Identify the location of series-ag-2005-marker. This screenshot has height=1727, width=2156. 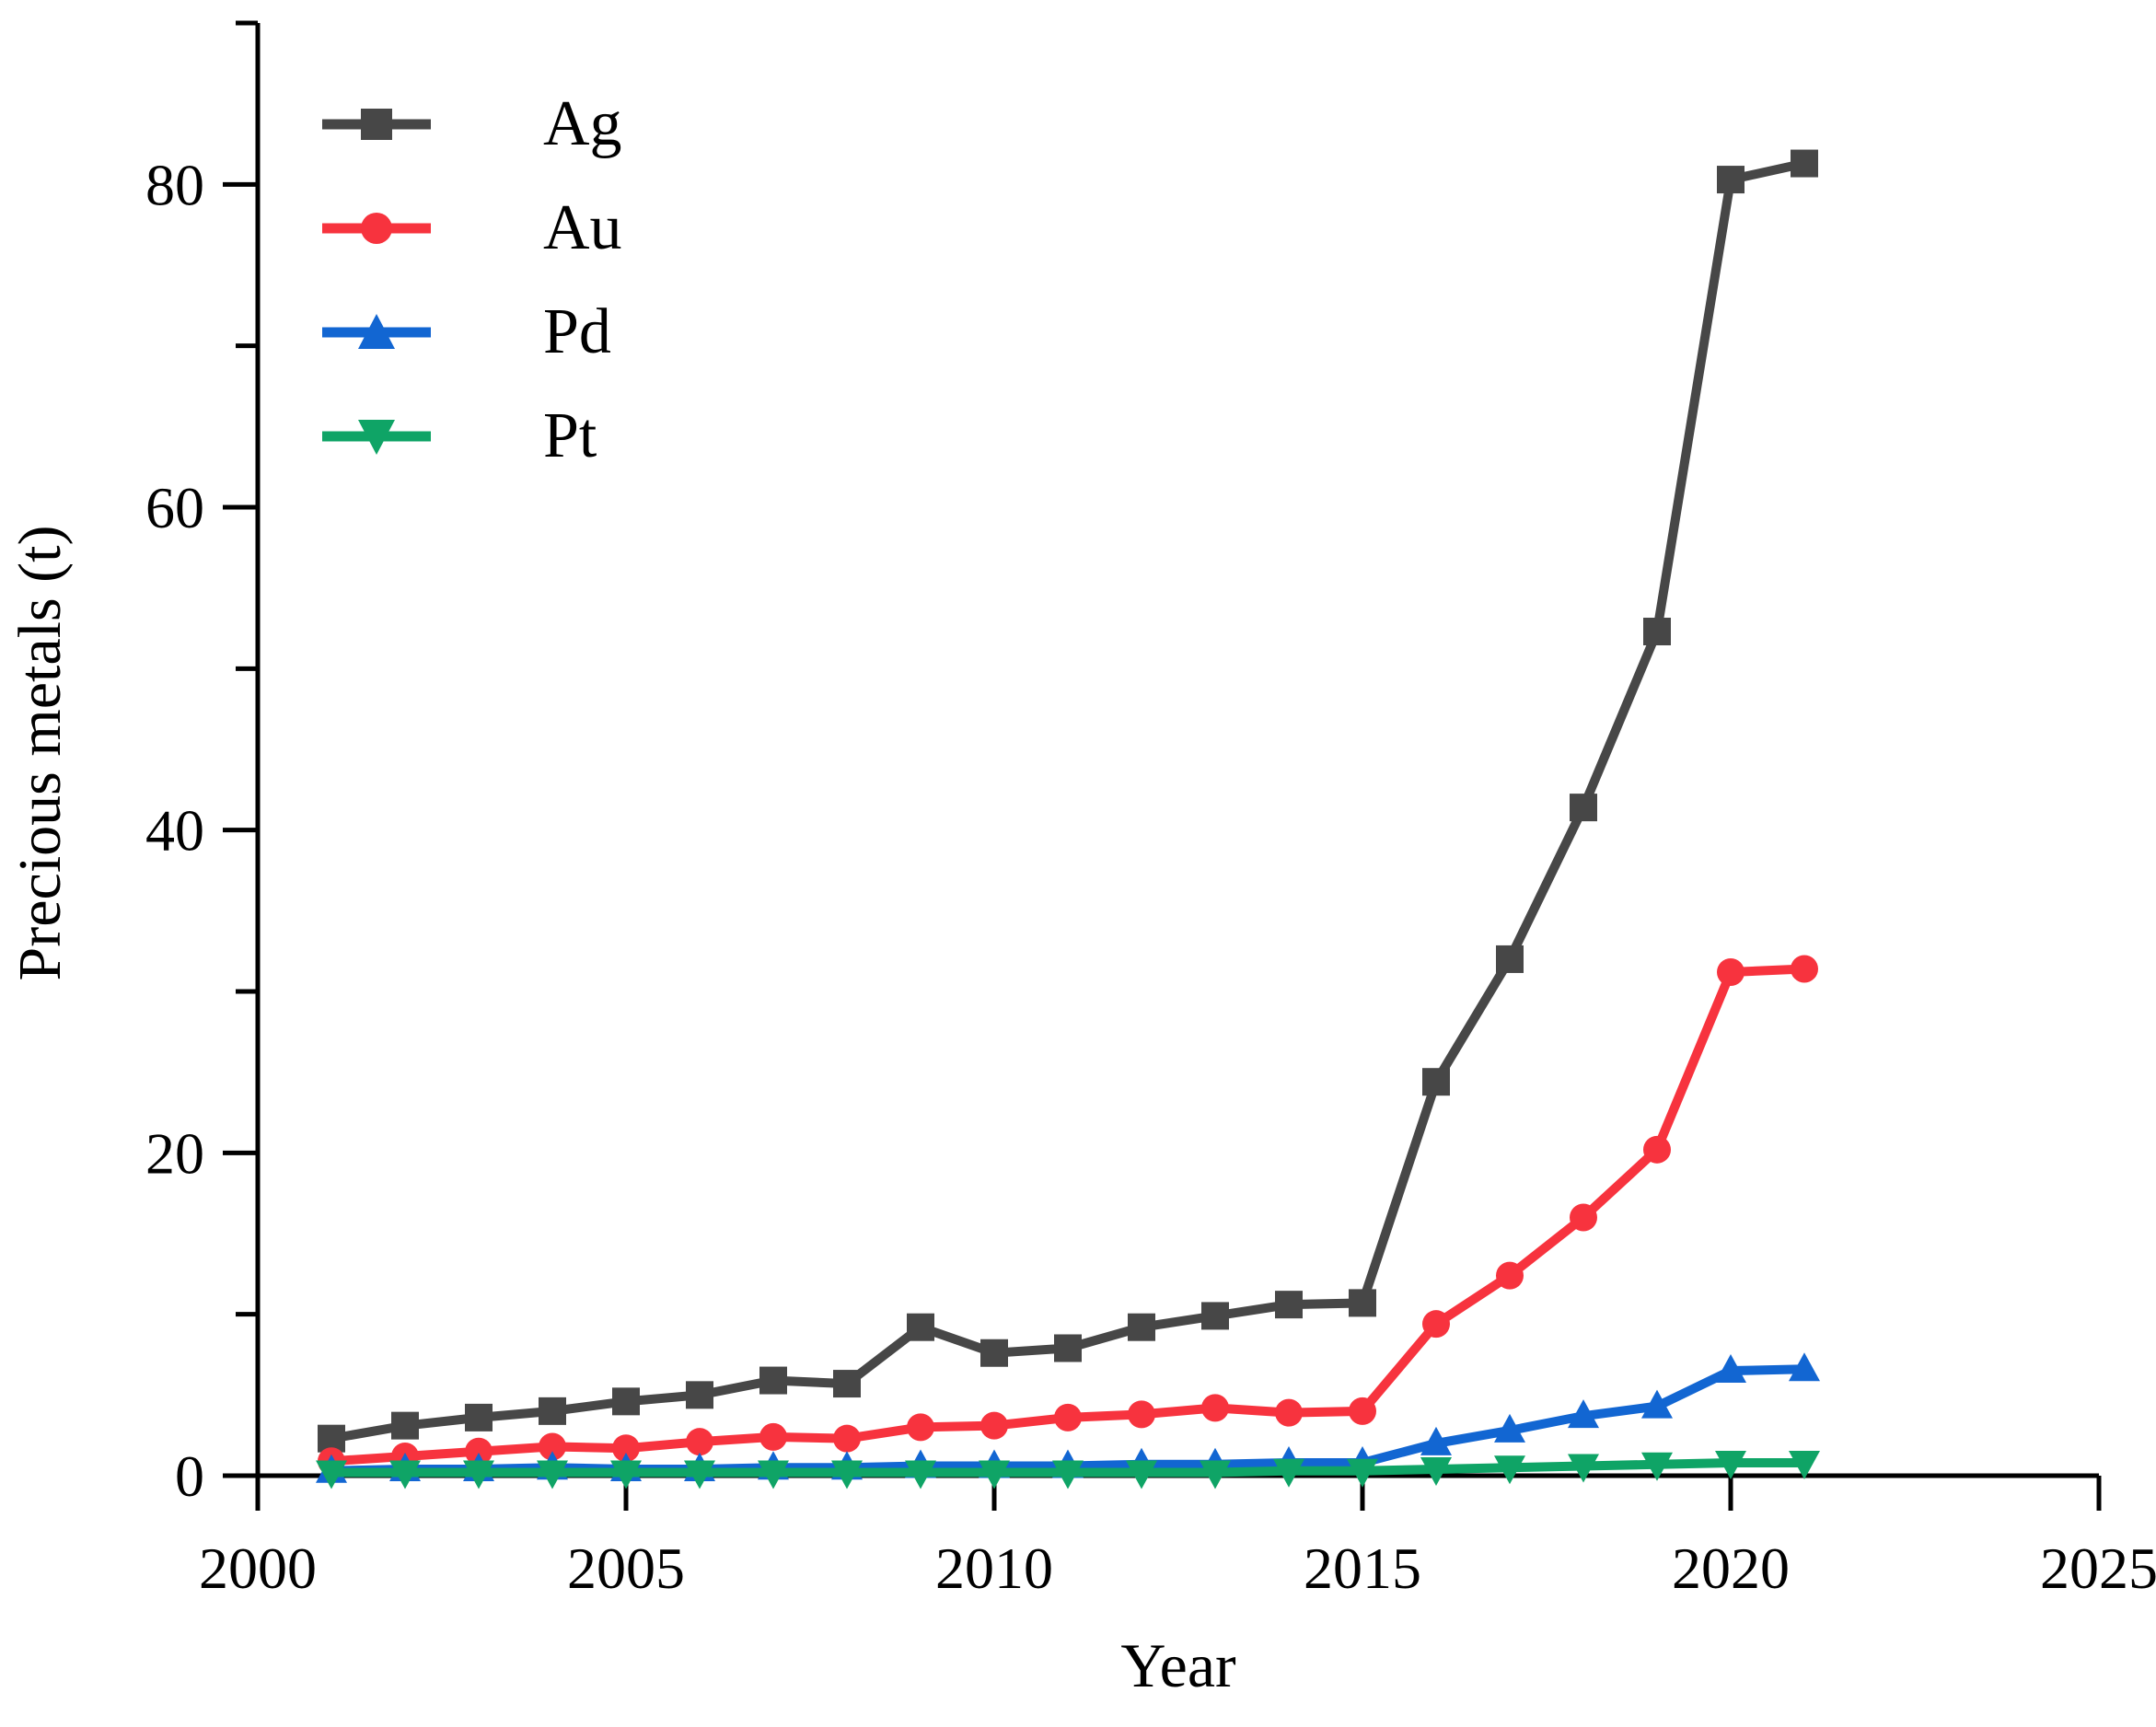
(626, 1402).